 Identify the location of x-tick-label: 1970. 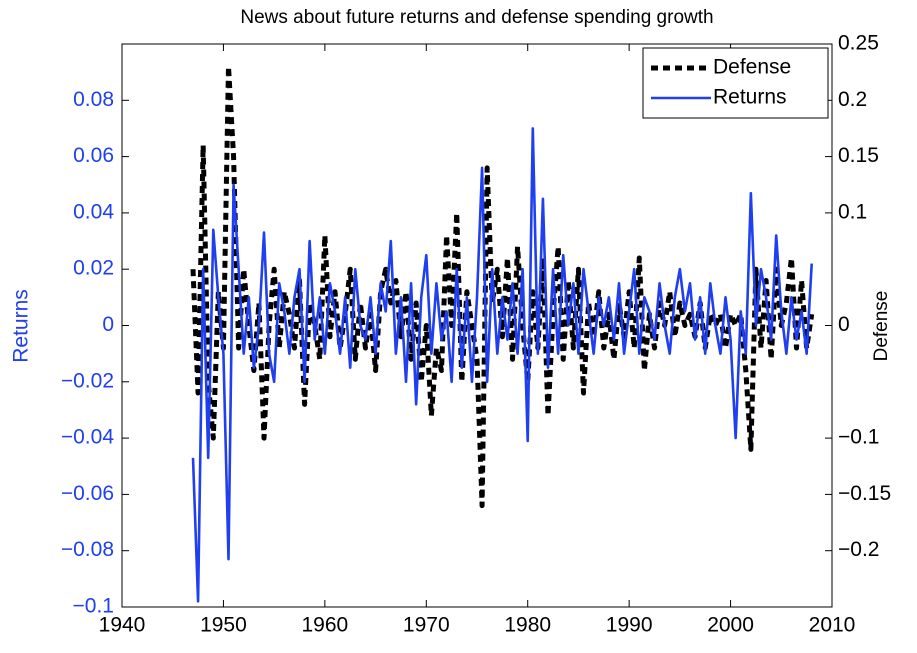
(426, 625).